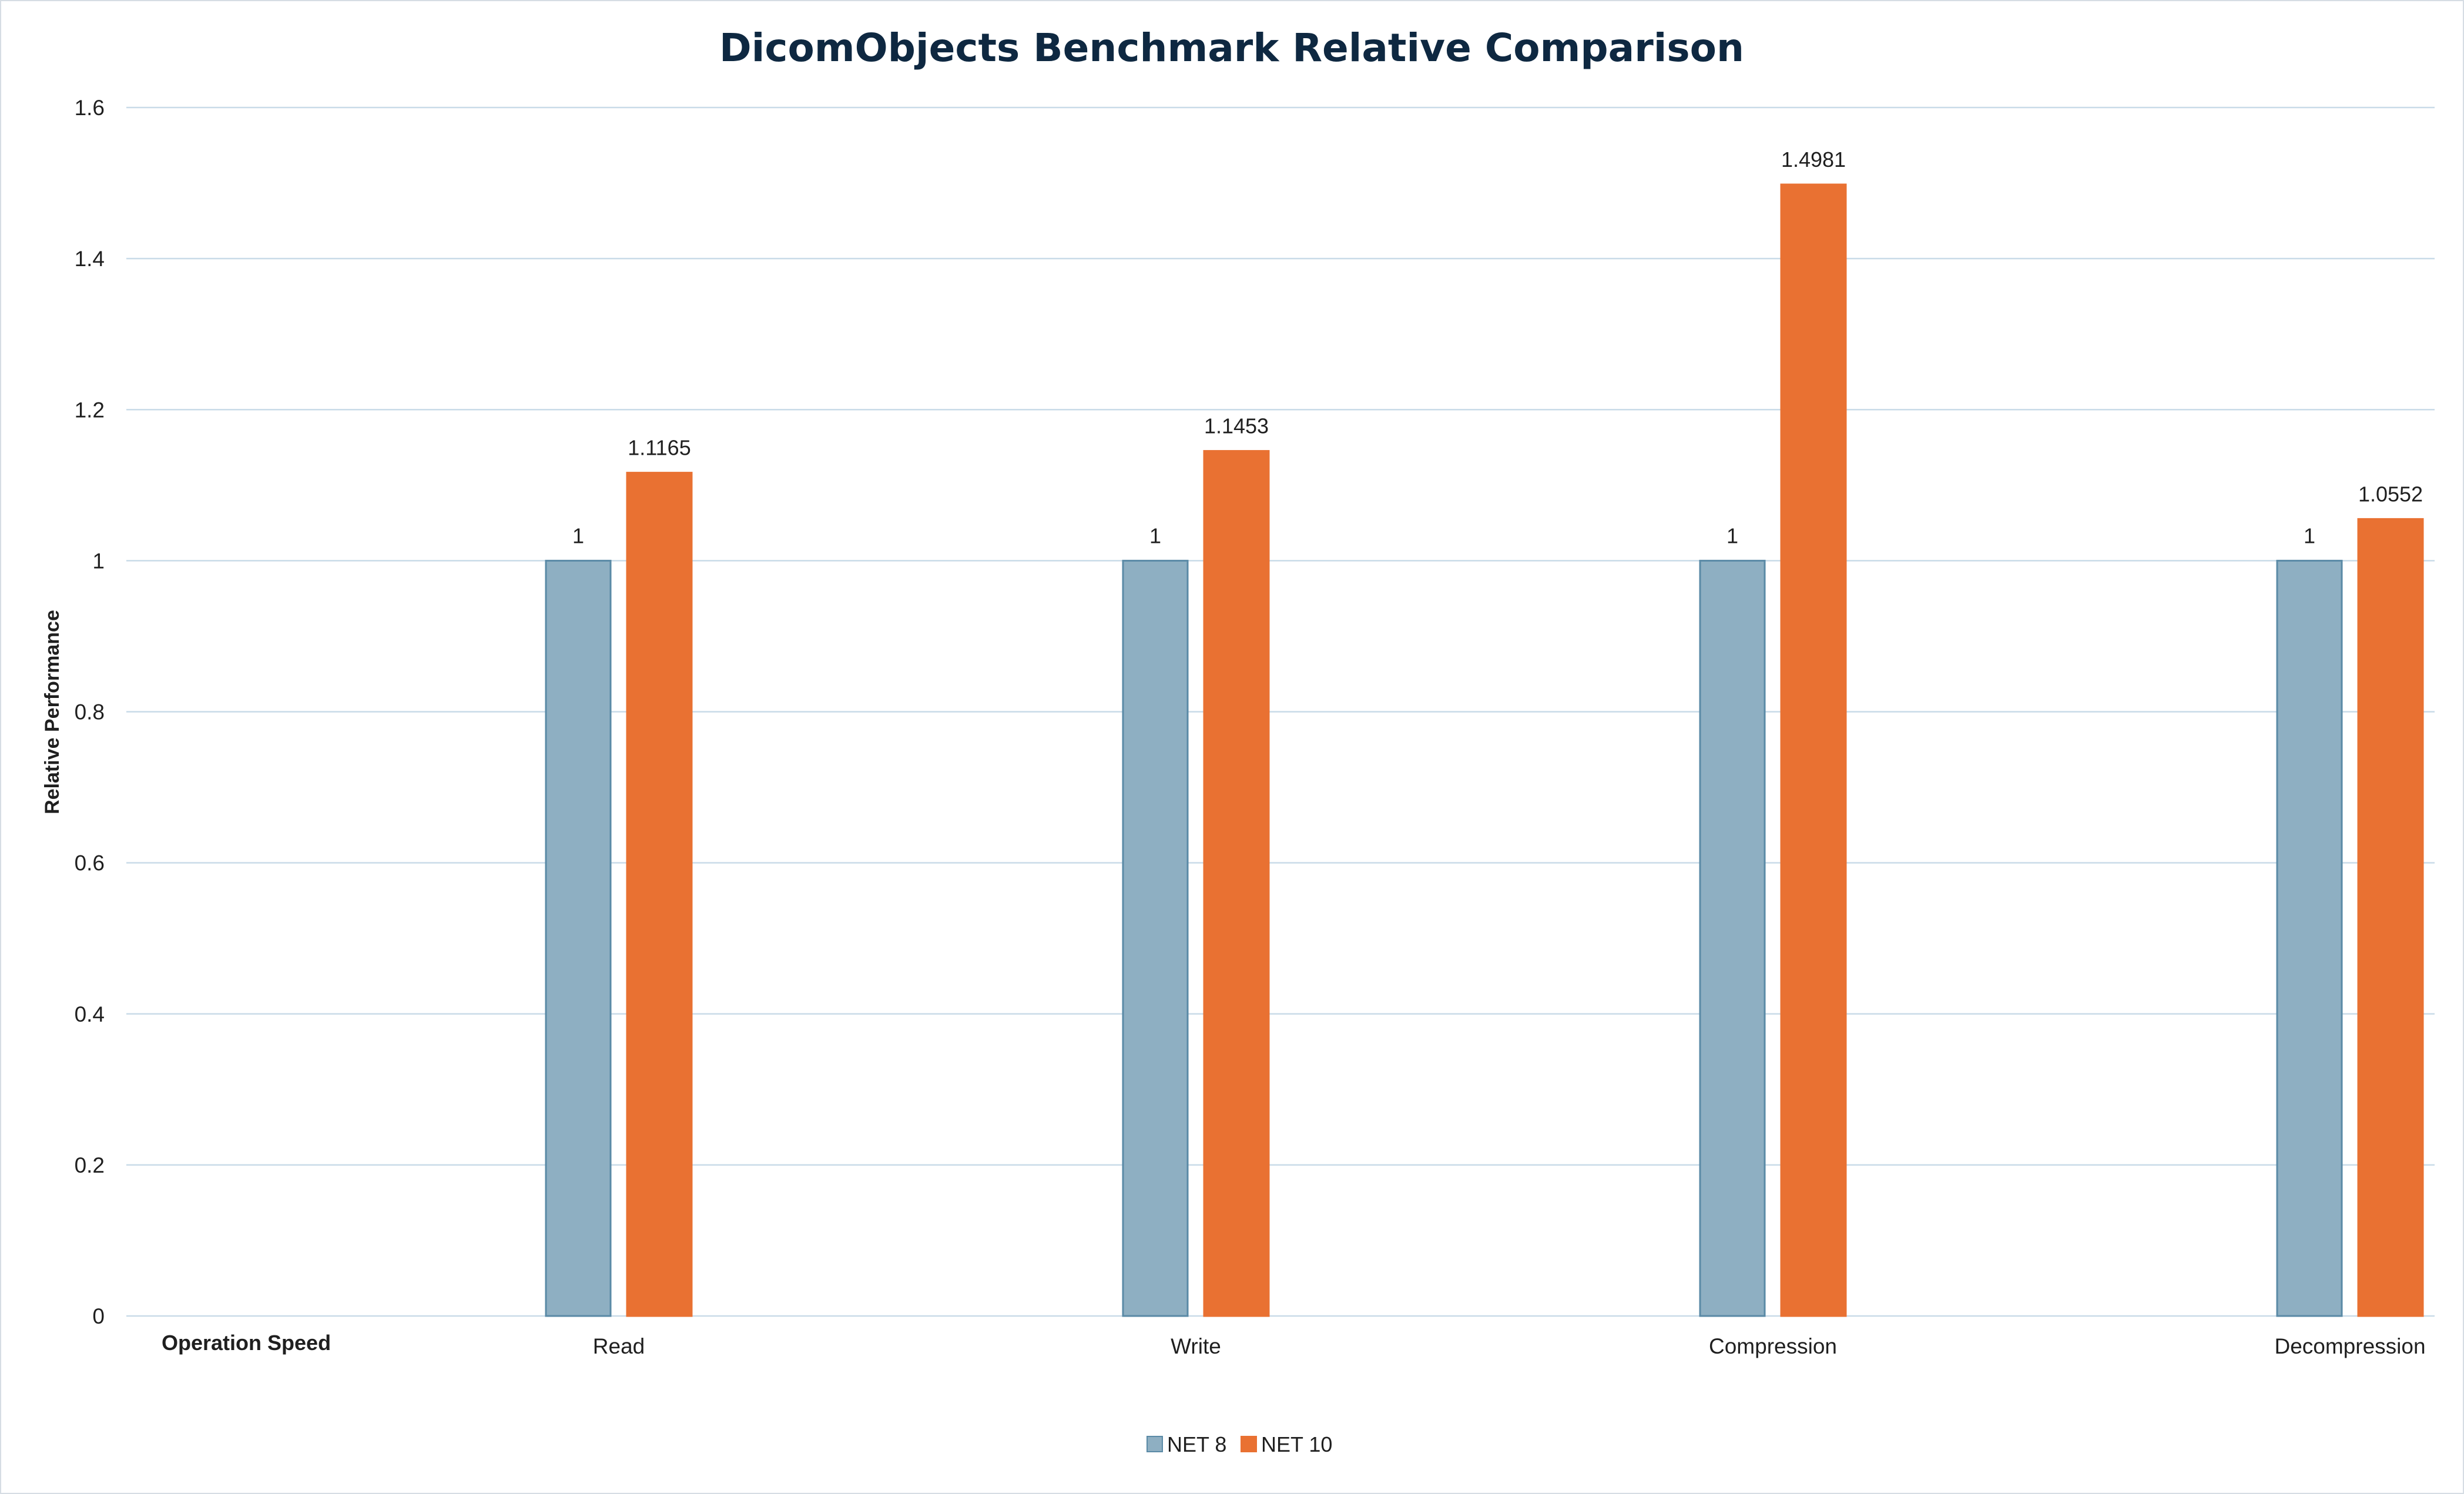  I want to click on data-label: 1.4981, so click(1813, 159).